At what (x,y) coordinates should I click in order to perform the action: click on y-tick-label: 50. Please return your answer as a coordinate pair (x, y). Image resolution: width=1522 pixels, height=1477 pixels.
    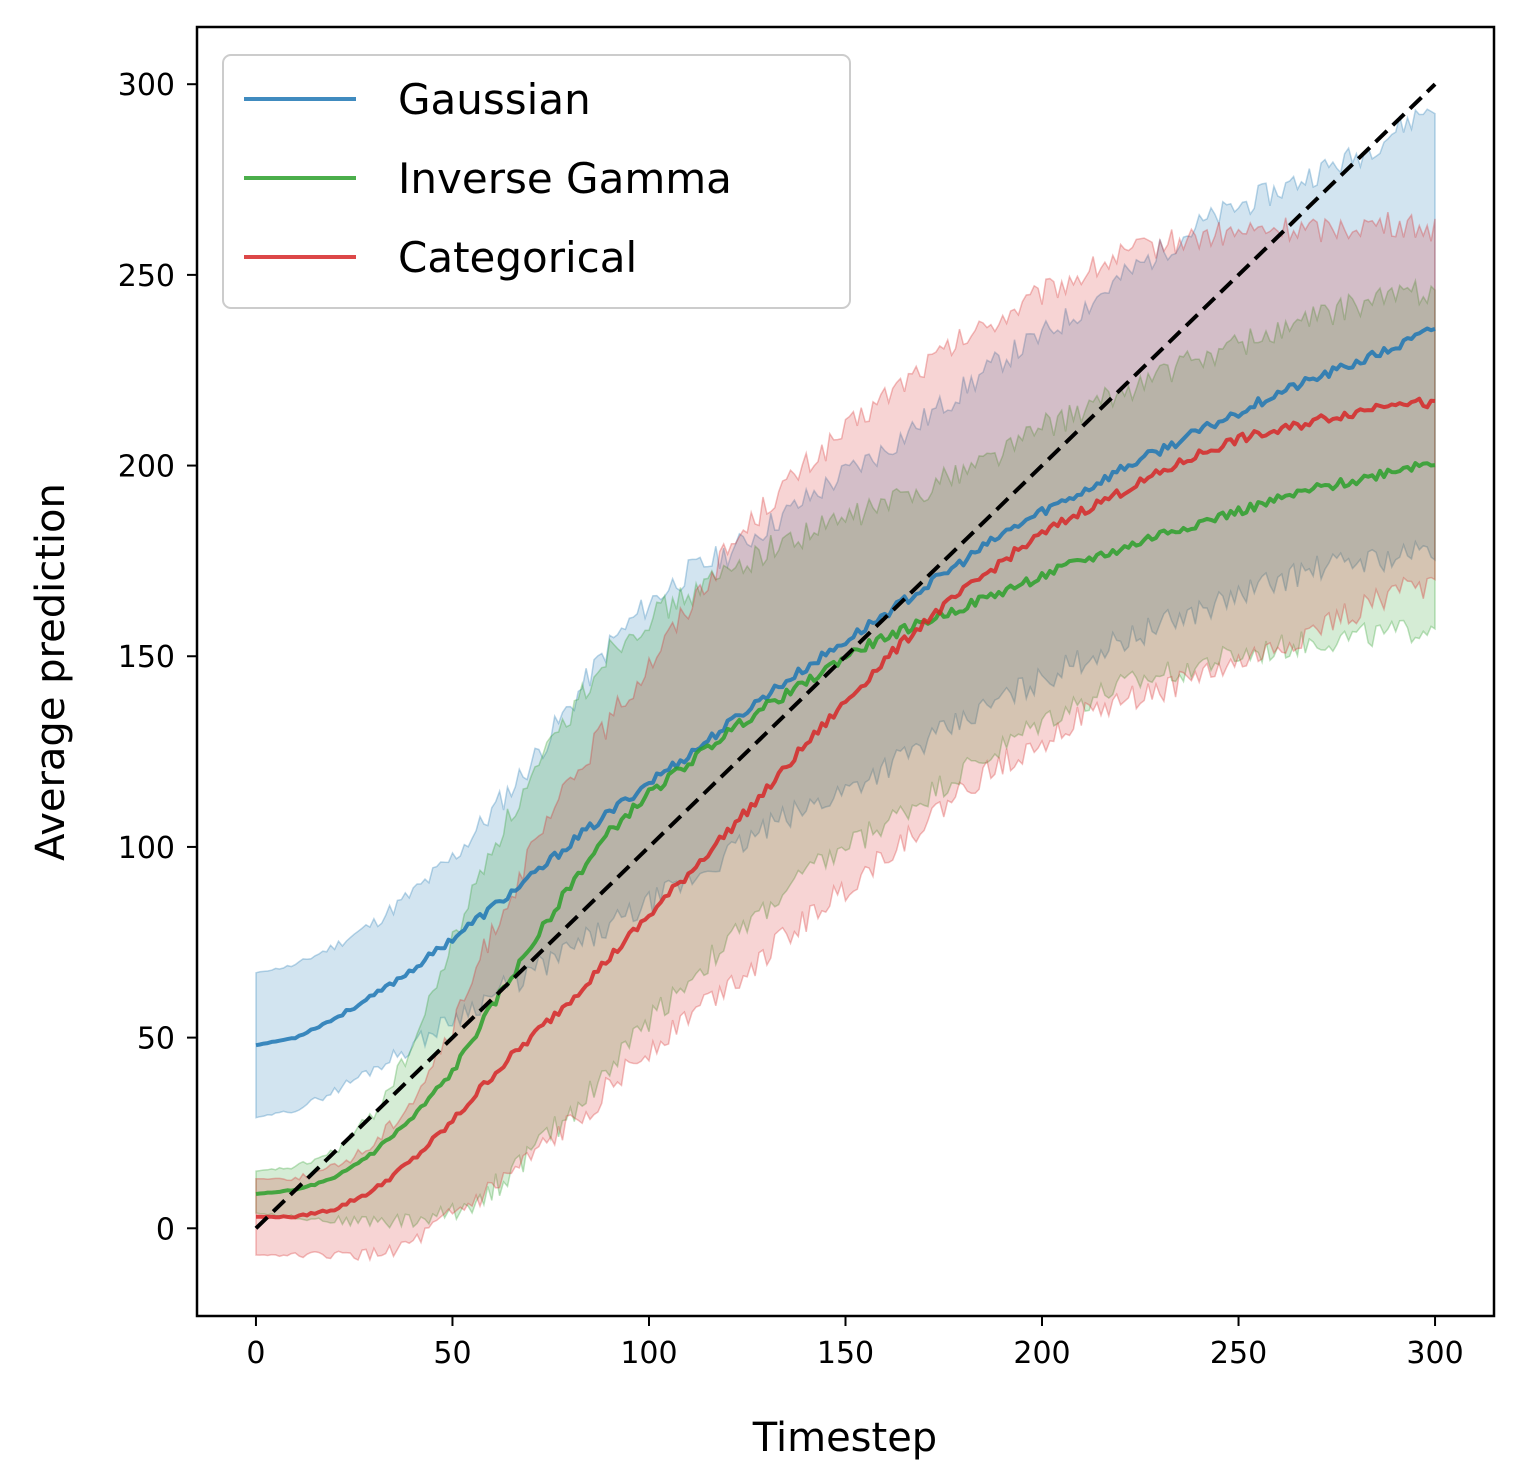
    Looking at the image, I should click on (156, 1039).